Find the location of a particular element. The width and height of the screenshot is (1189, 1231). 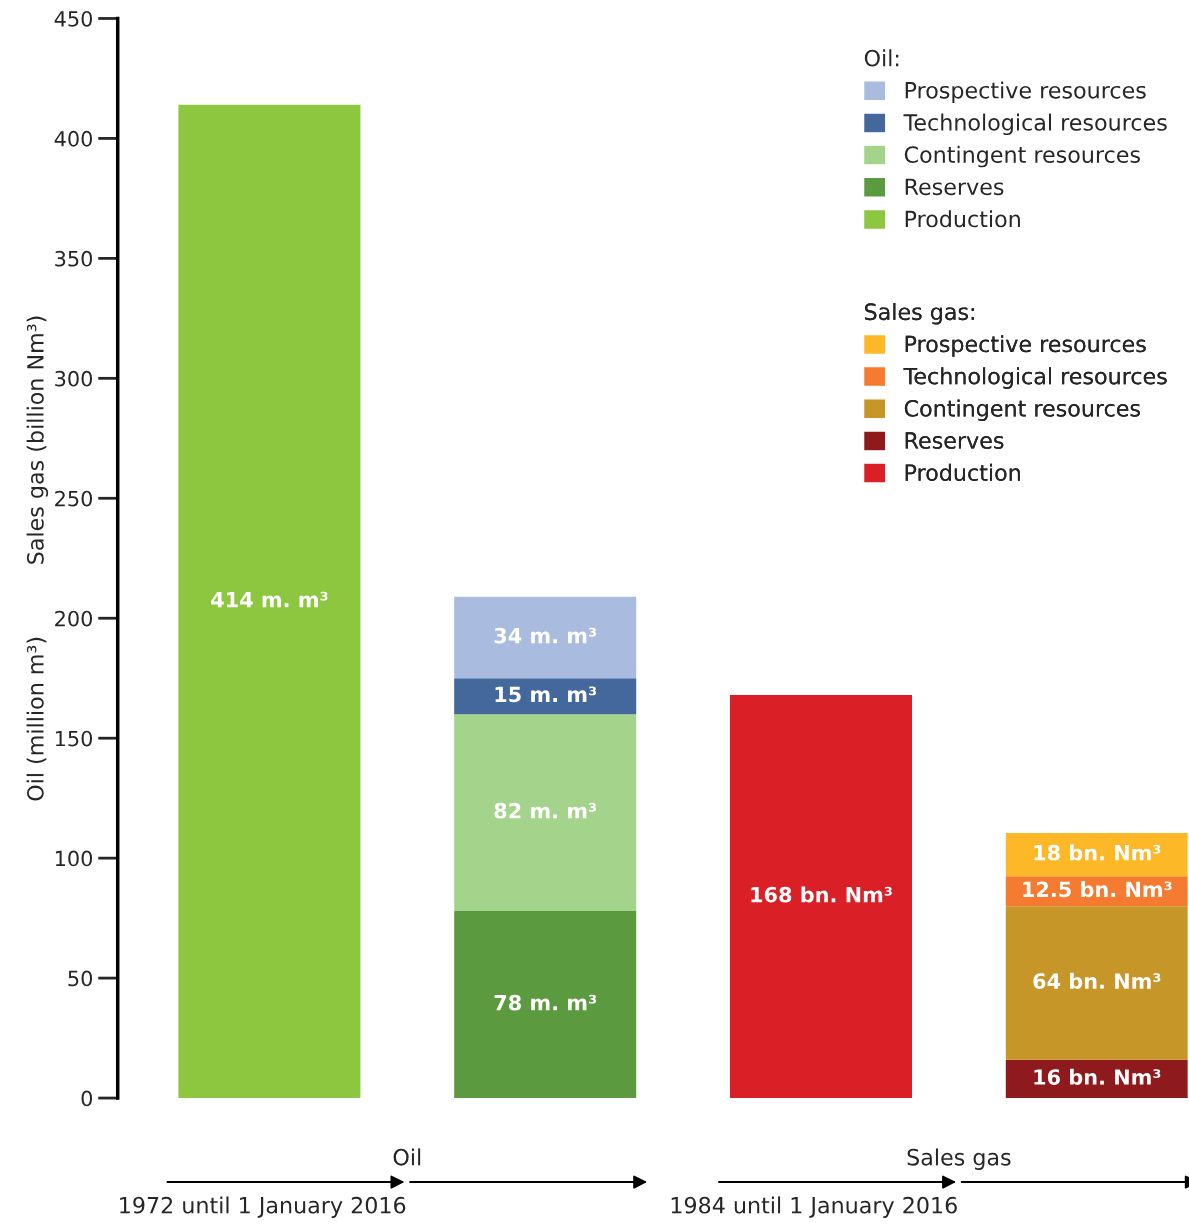

data-label: 78 m. m³ is located at coordinates (545, 1002).